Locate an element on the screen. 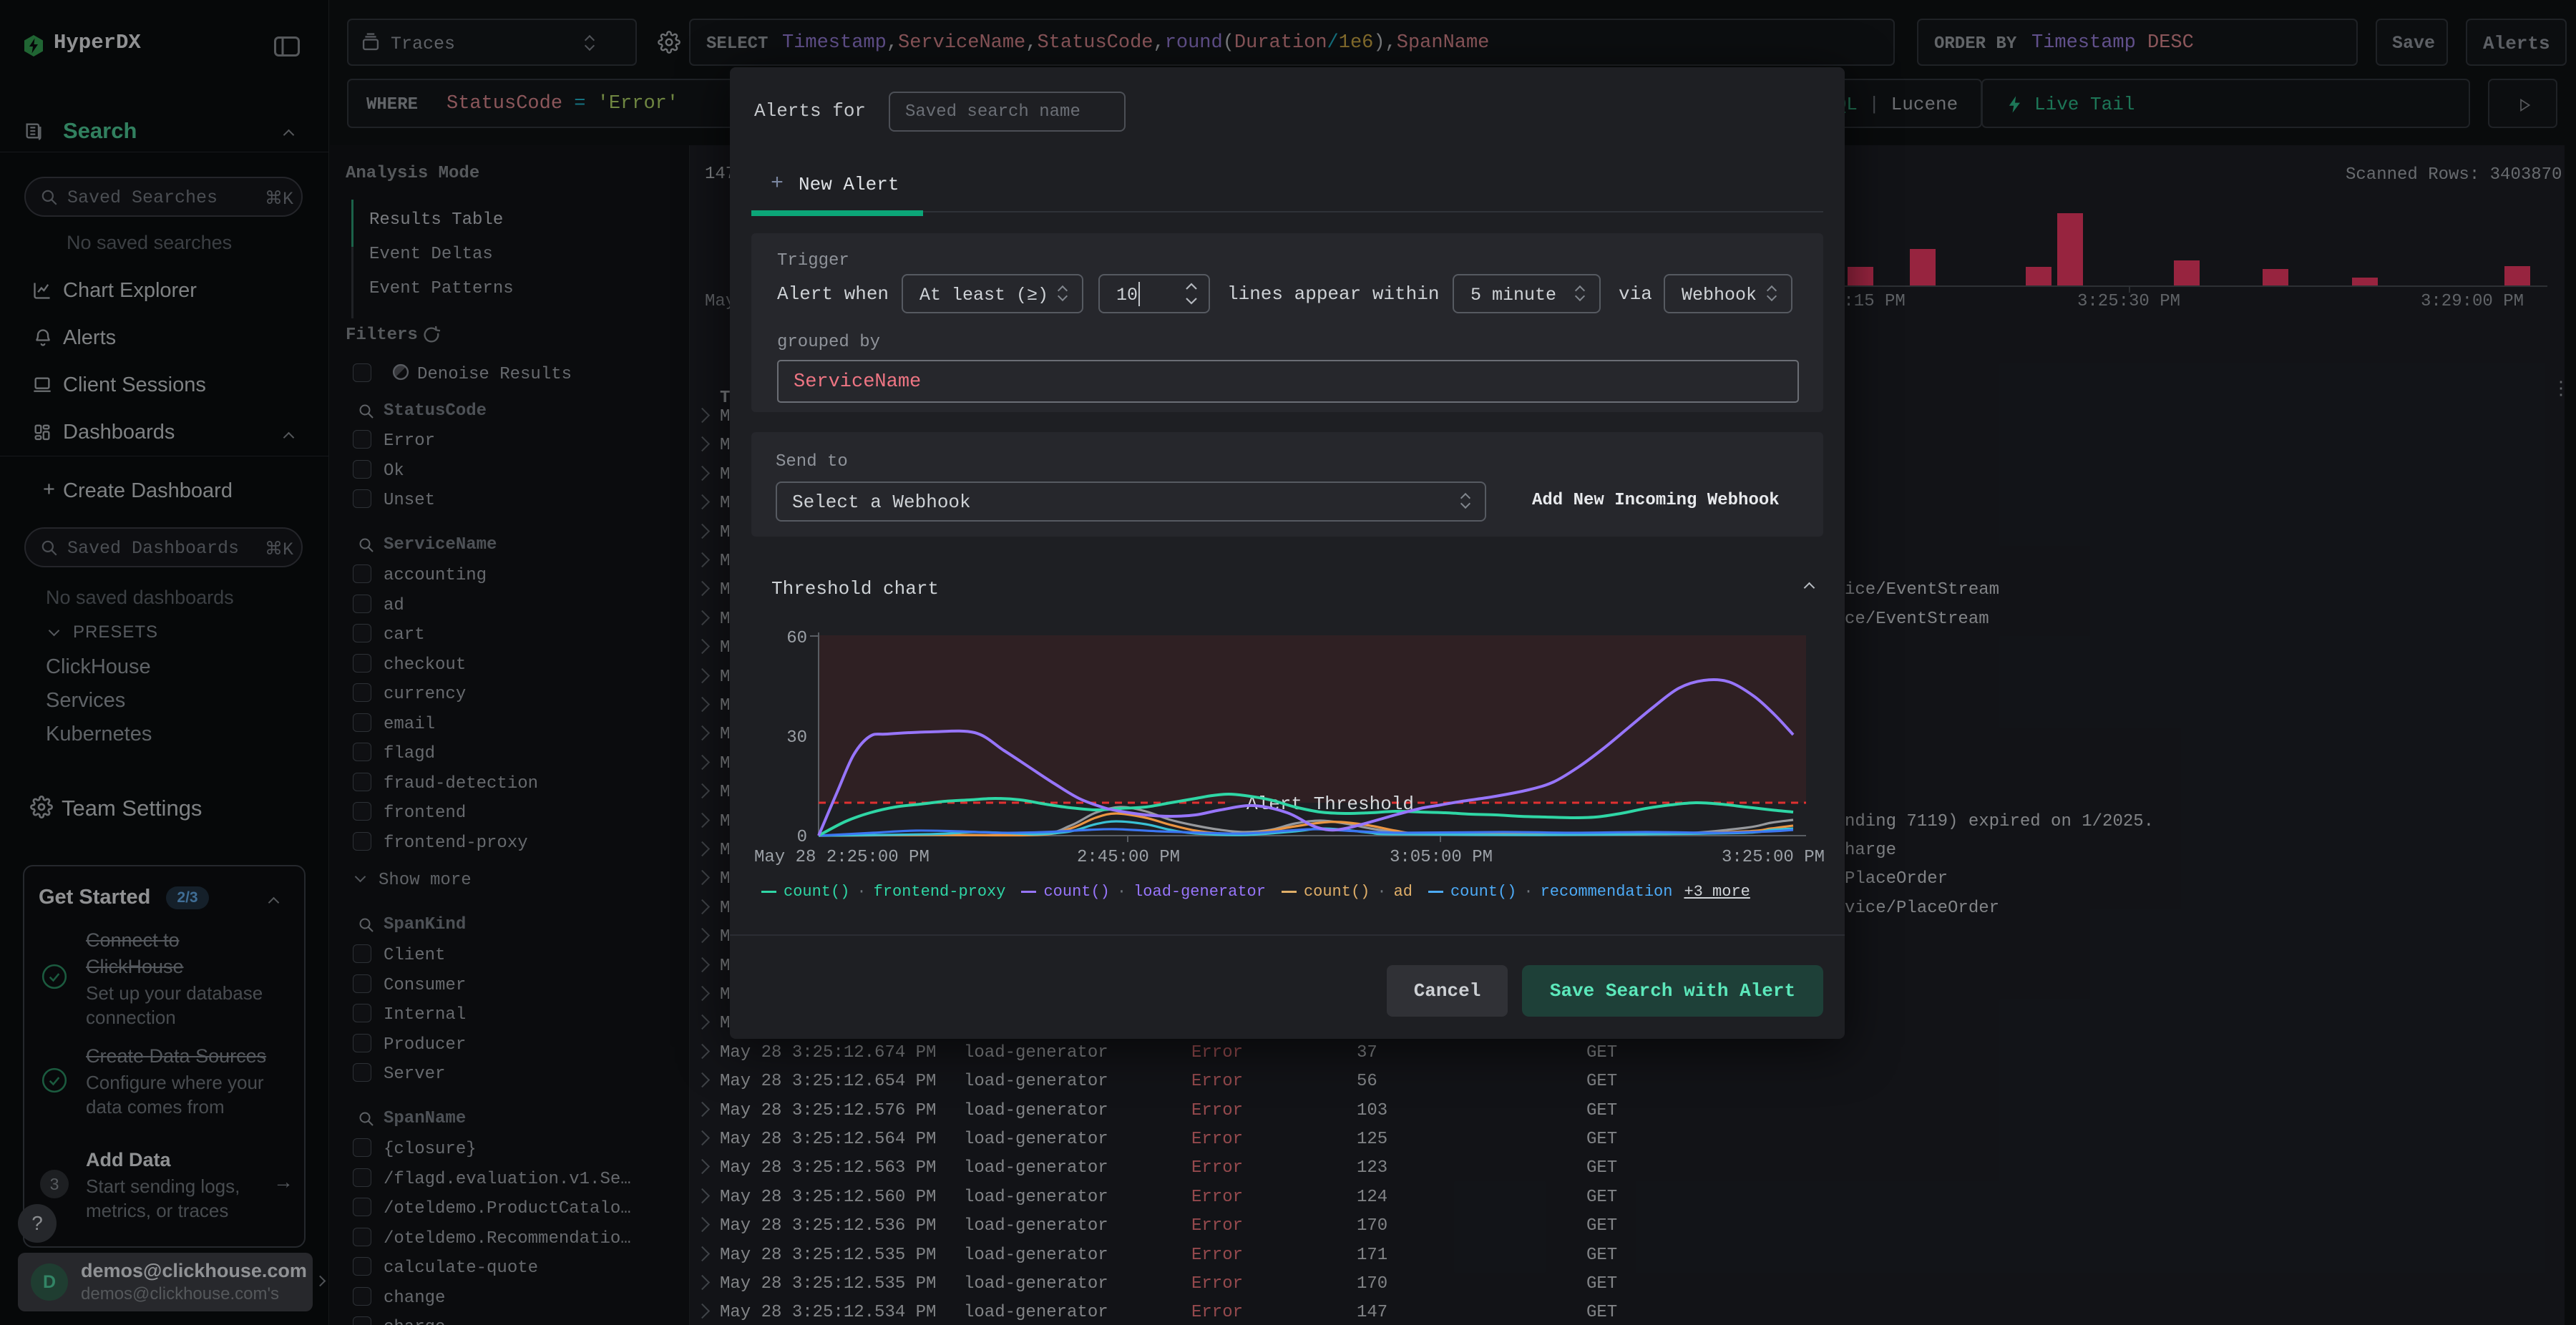 The height and width of the screenshot is (1325, 2576). svg-text: May 28 2:25:00 PM is located at coordinates (842, 858).